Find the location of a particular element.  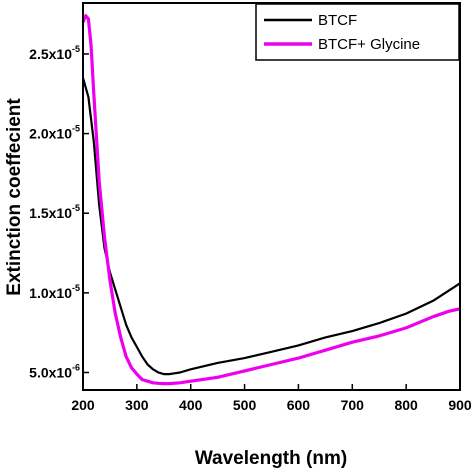

x-tick-label: 500 is located at coordinates (245, 405).